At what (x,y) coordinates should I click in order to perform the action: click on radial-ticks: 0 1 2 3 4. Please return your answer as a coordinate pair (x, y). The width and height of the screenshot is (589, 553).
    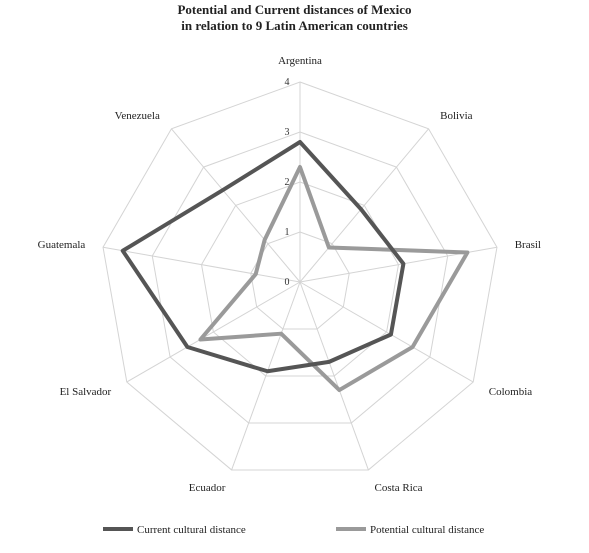
    Looking at the image, I should click on (287, 182).